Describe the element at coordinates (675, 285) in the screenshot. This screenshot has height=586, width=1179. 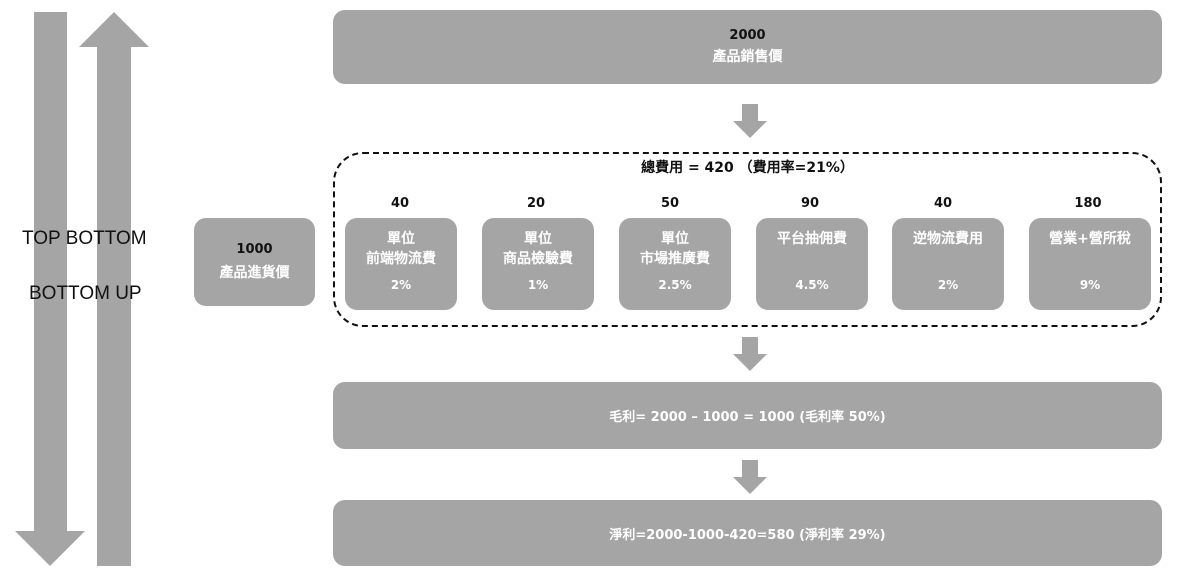
I see `expense-rate: 2.5%` at that location.